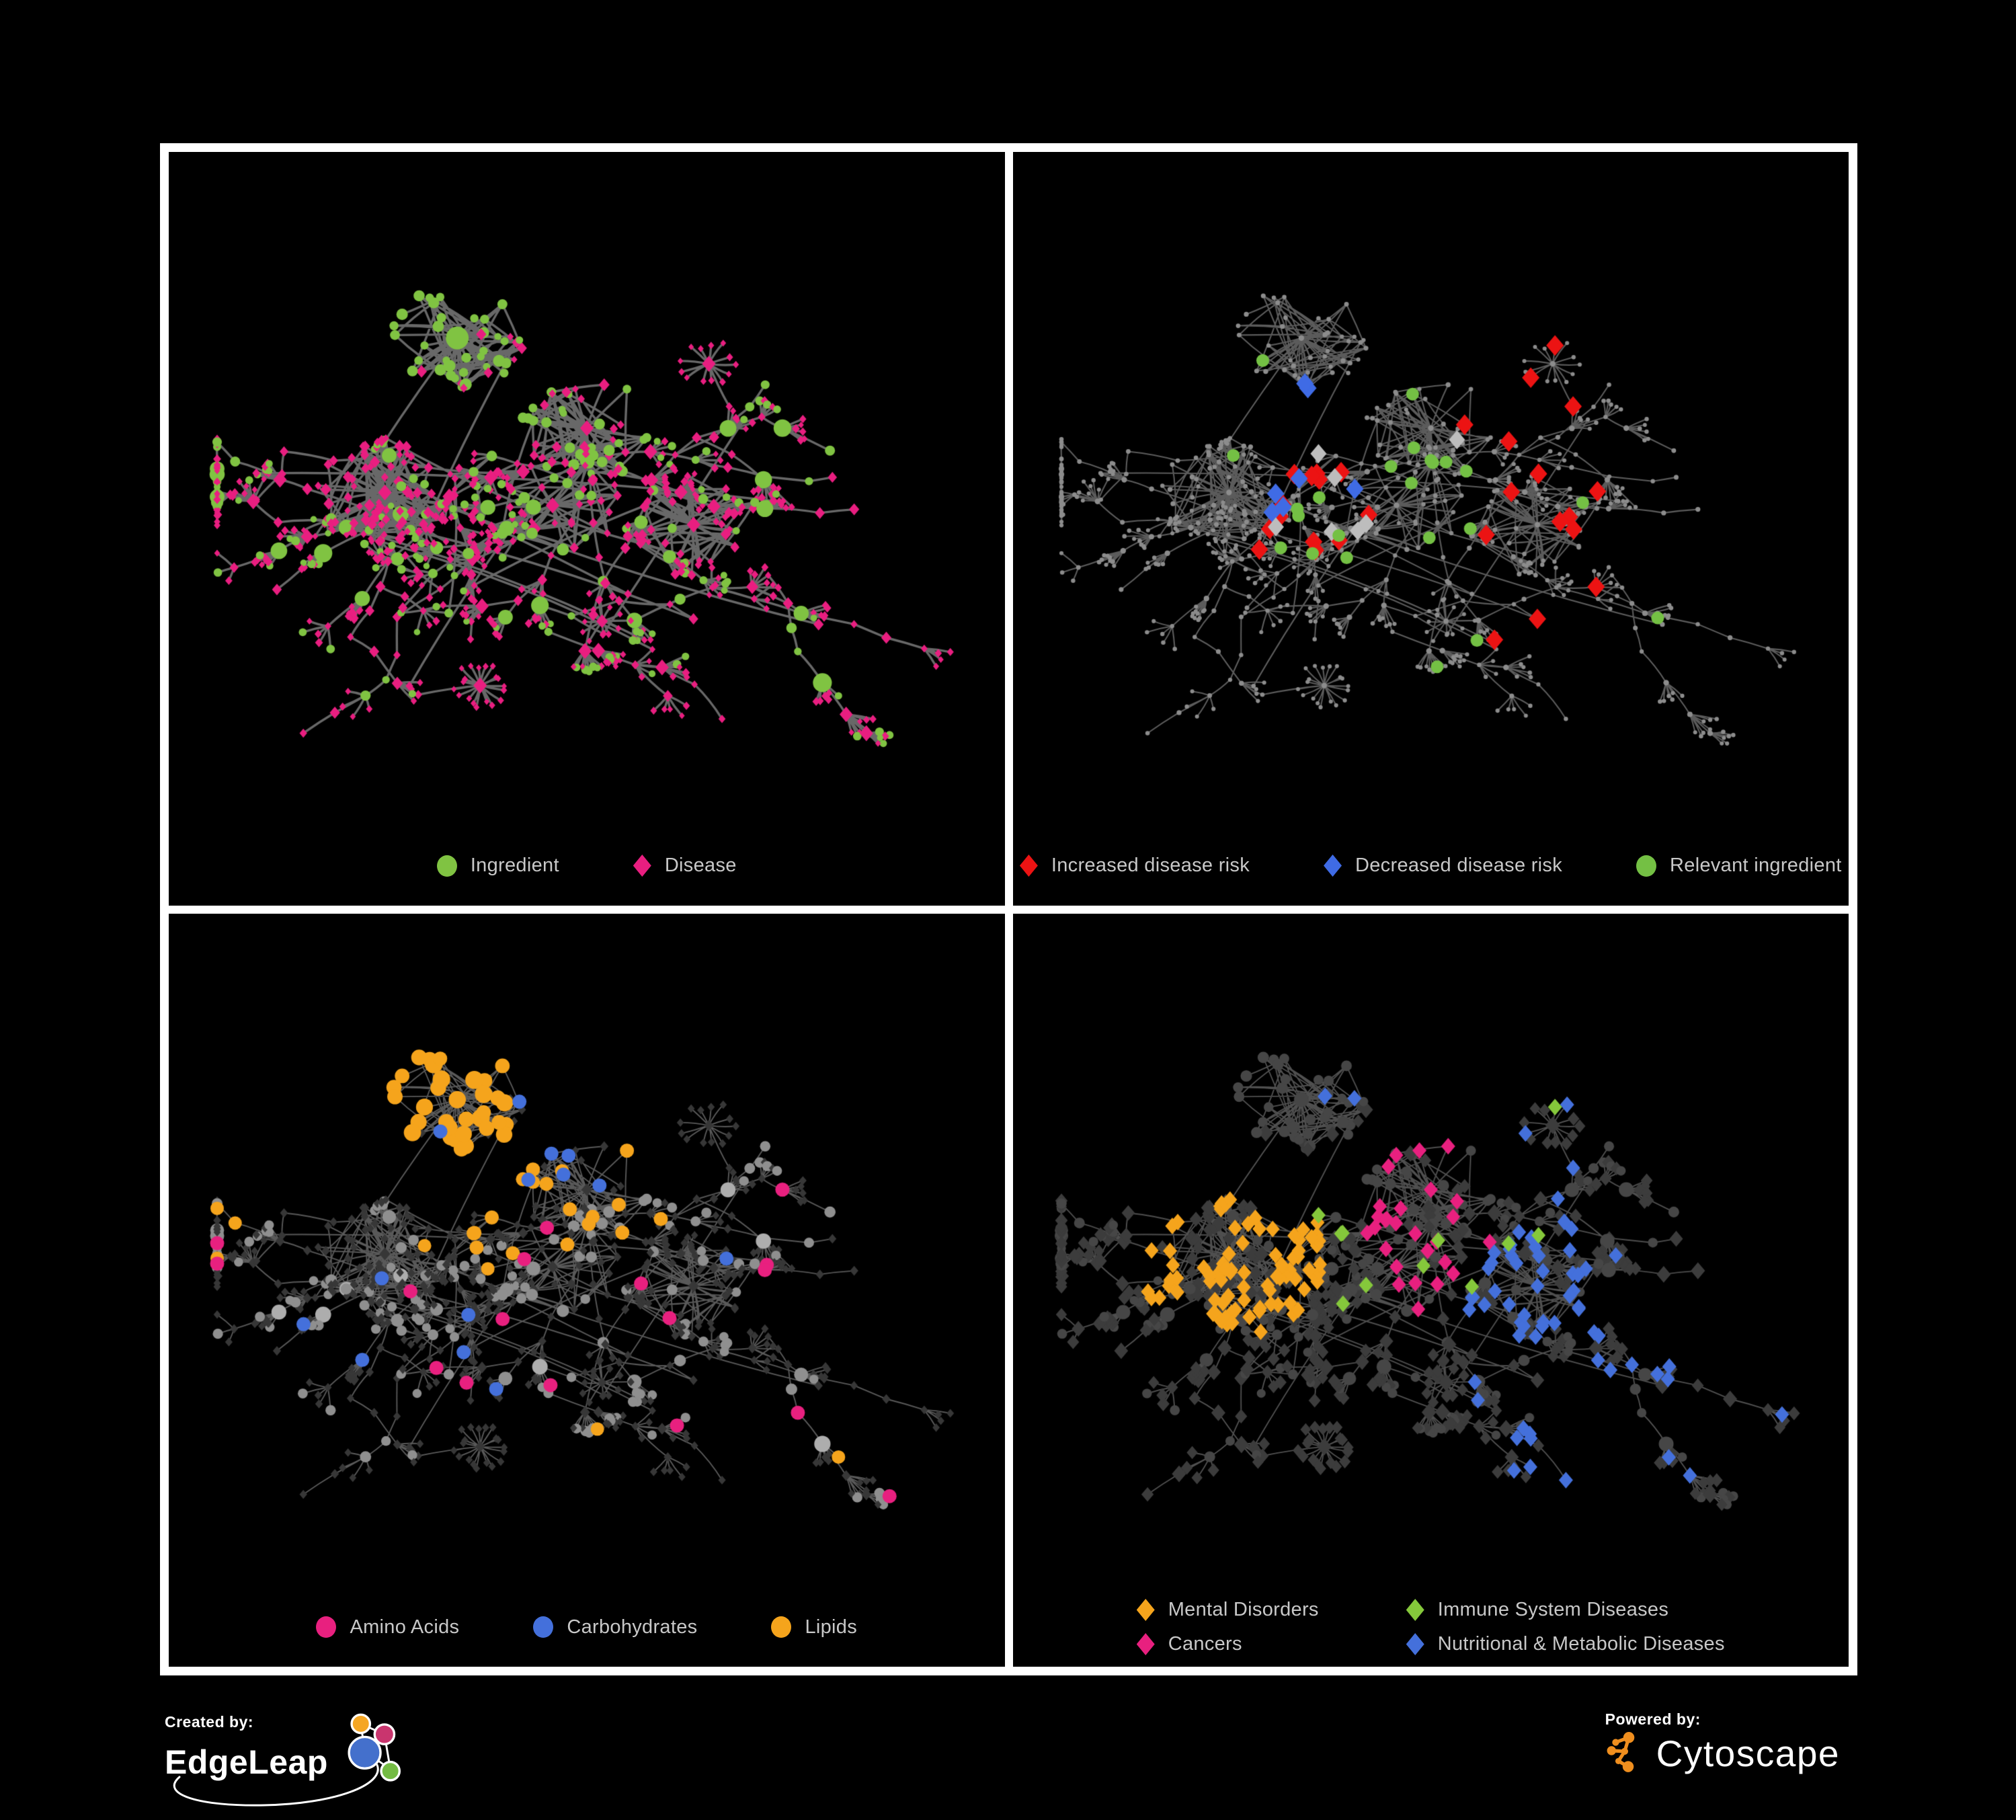 The height and width of the screenshot is (1820, 2016). I want to click on created-by-label: Created by:, so click(209, 1722).